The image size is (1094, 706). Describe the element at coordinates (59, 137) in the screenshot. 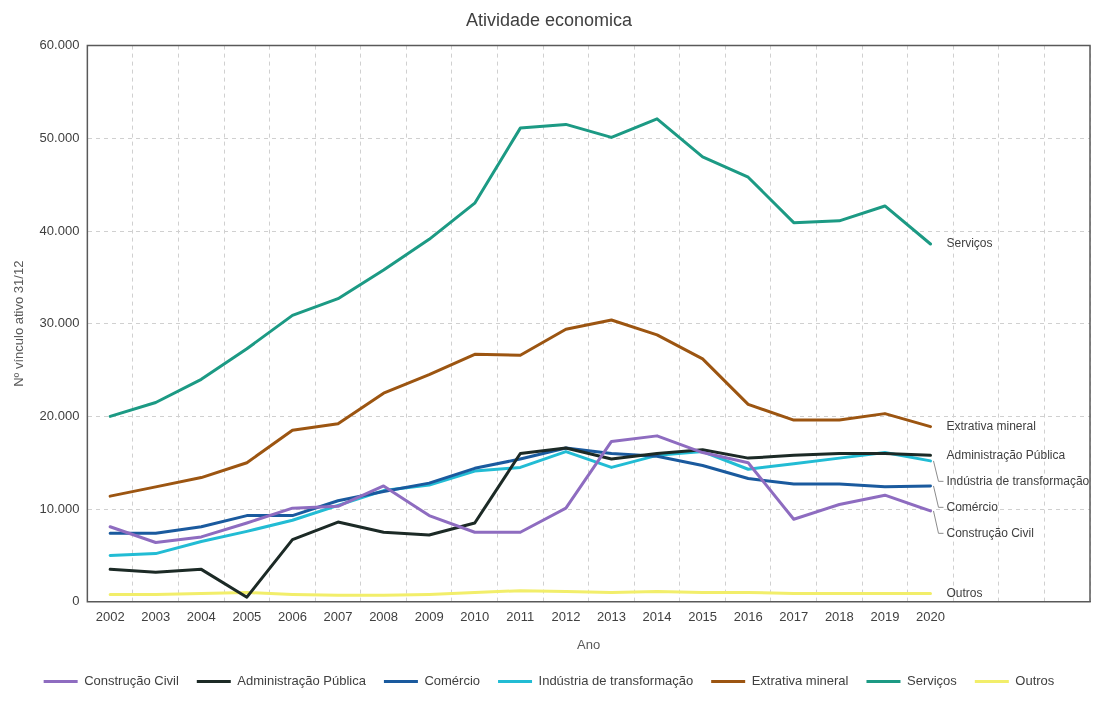

I see `y-tick-label: 50.000` at that location.